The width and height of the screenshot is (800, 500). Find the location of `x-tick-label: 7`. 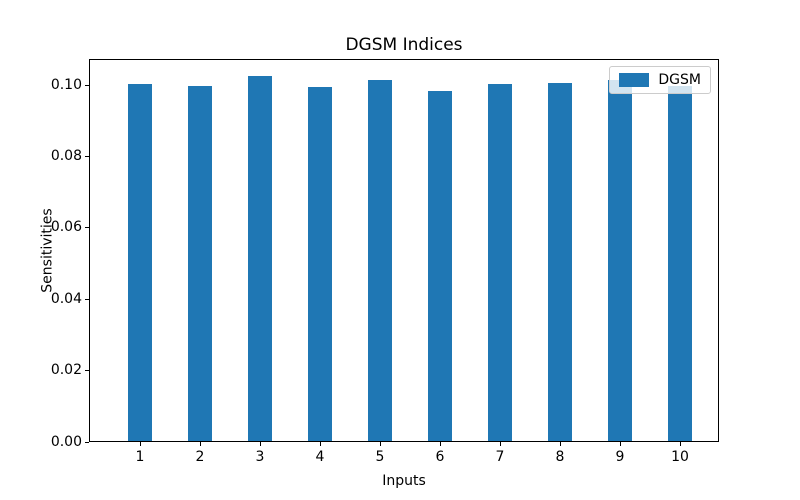

x-tick-label: 7 is located at coordinates (500, 457).